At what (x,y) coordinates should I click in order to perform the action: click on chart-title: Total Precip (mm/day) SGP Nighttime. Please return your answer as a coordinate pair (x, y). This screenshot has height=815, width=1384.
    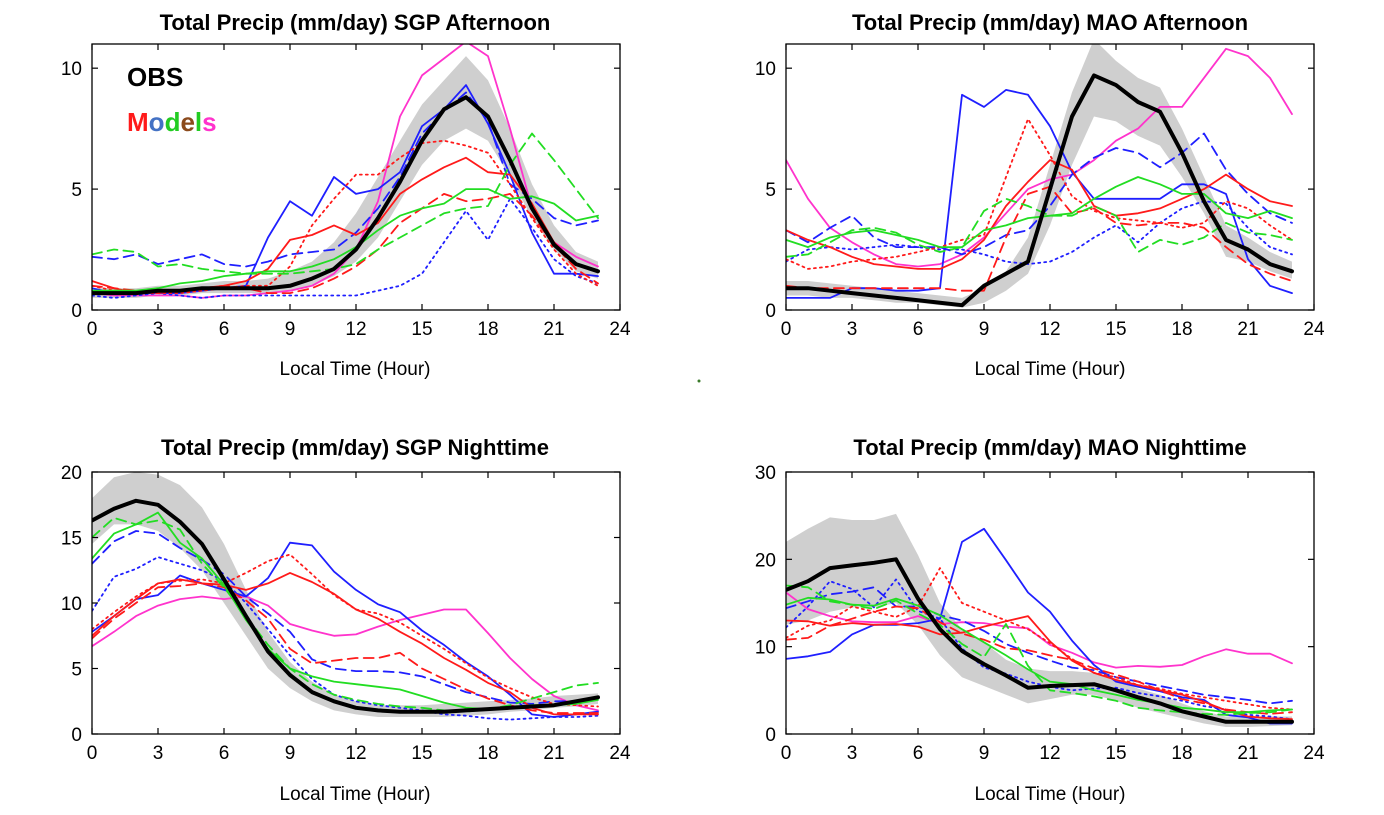
    Looking at the image, I should click on (355, 447).